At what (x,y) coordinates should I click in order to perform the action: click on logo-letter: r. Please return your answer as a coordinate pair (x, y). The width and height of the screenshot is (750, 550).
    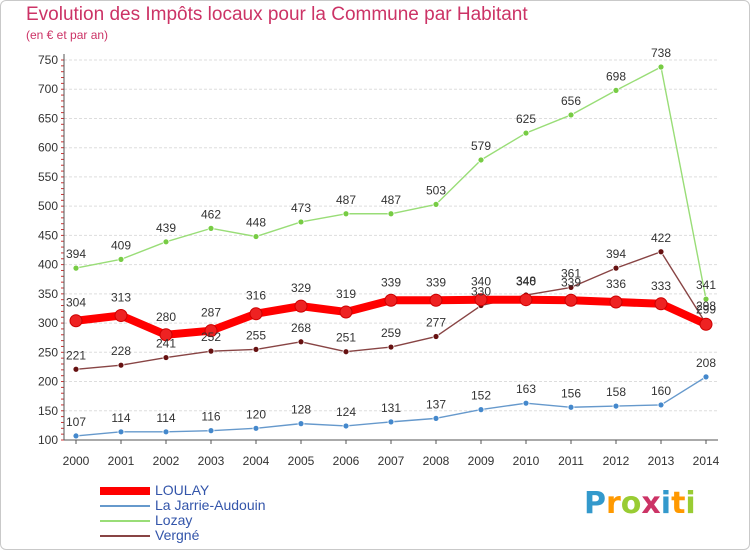
    Looking at the image, I should click on (613, 503).